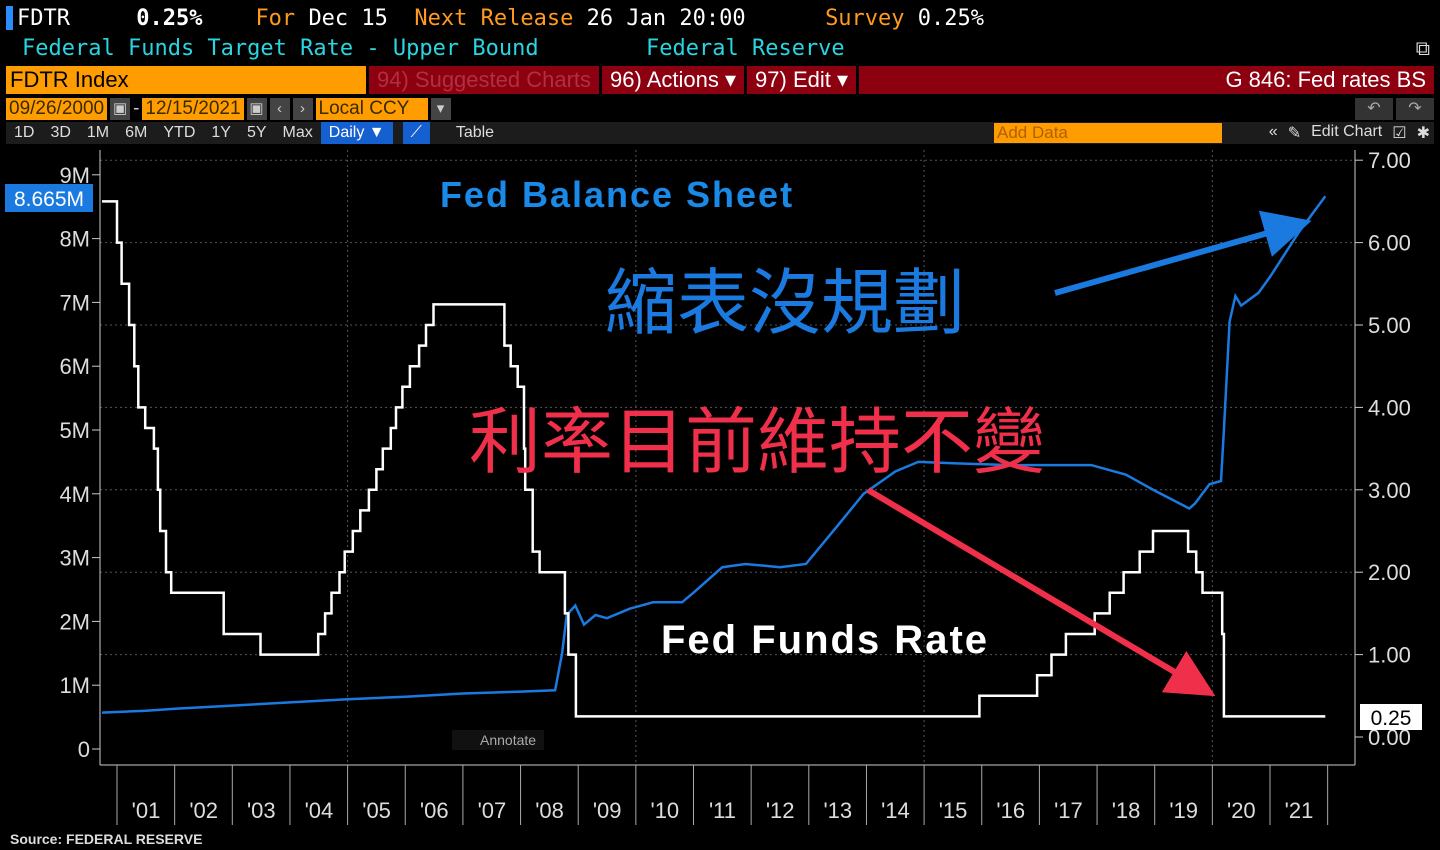 The image size is (1440, 850). Describe the element at coordinates (865, 18) in the screenshot. I see `survey-label: Survey` at that location.